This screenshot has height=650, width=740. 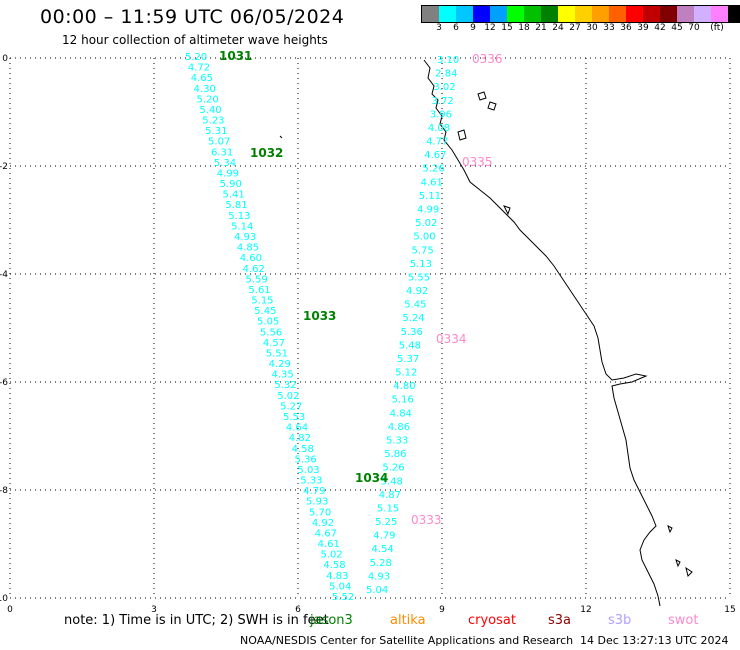 What do you see at coordinates (729, 610) in the screenshot?
I see `x-tick-label: 15` at bounding box center [729, 610].